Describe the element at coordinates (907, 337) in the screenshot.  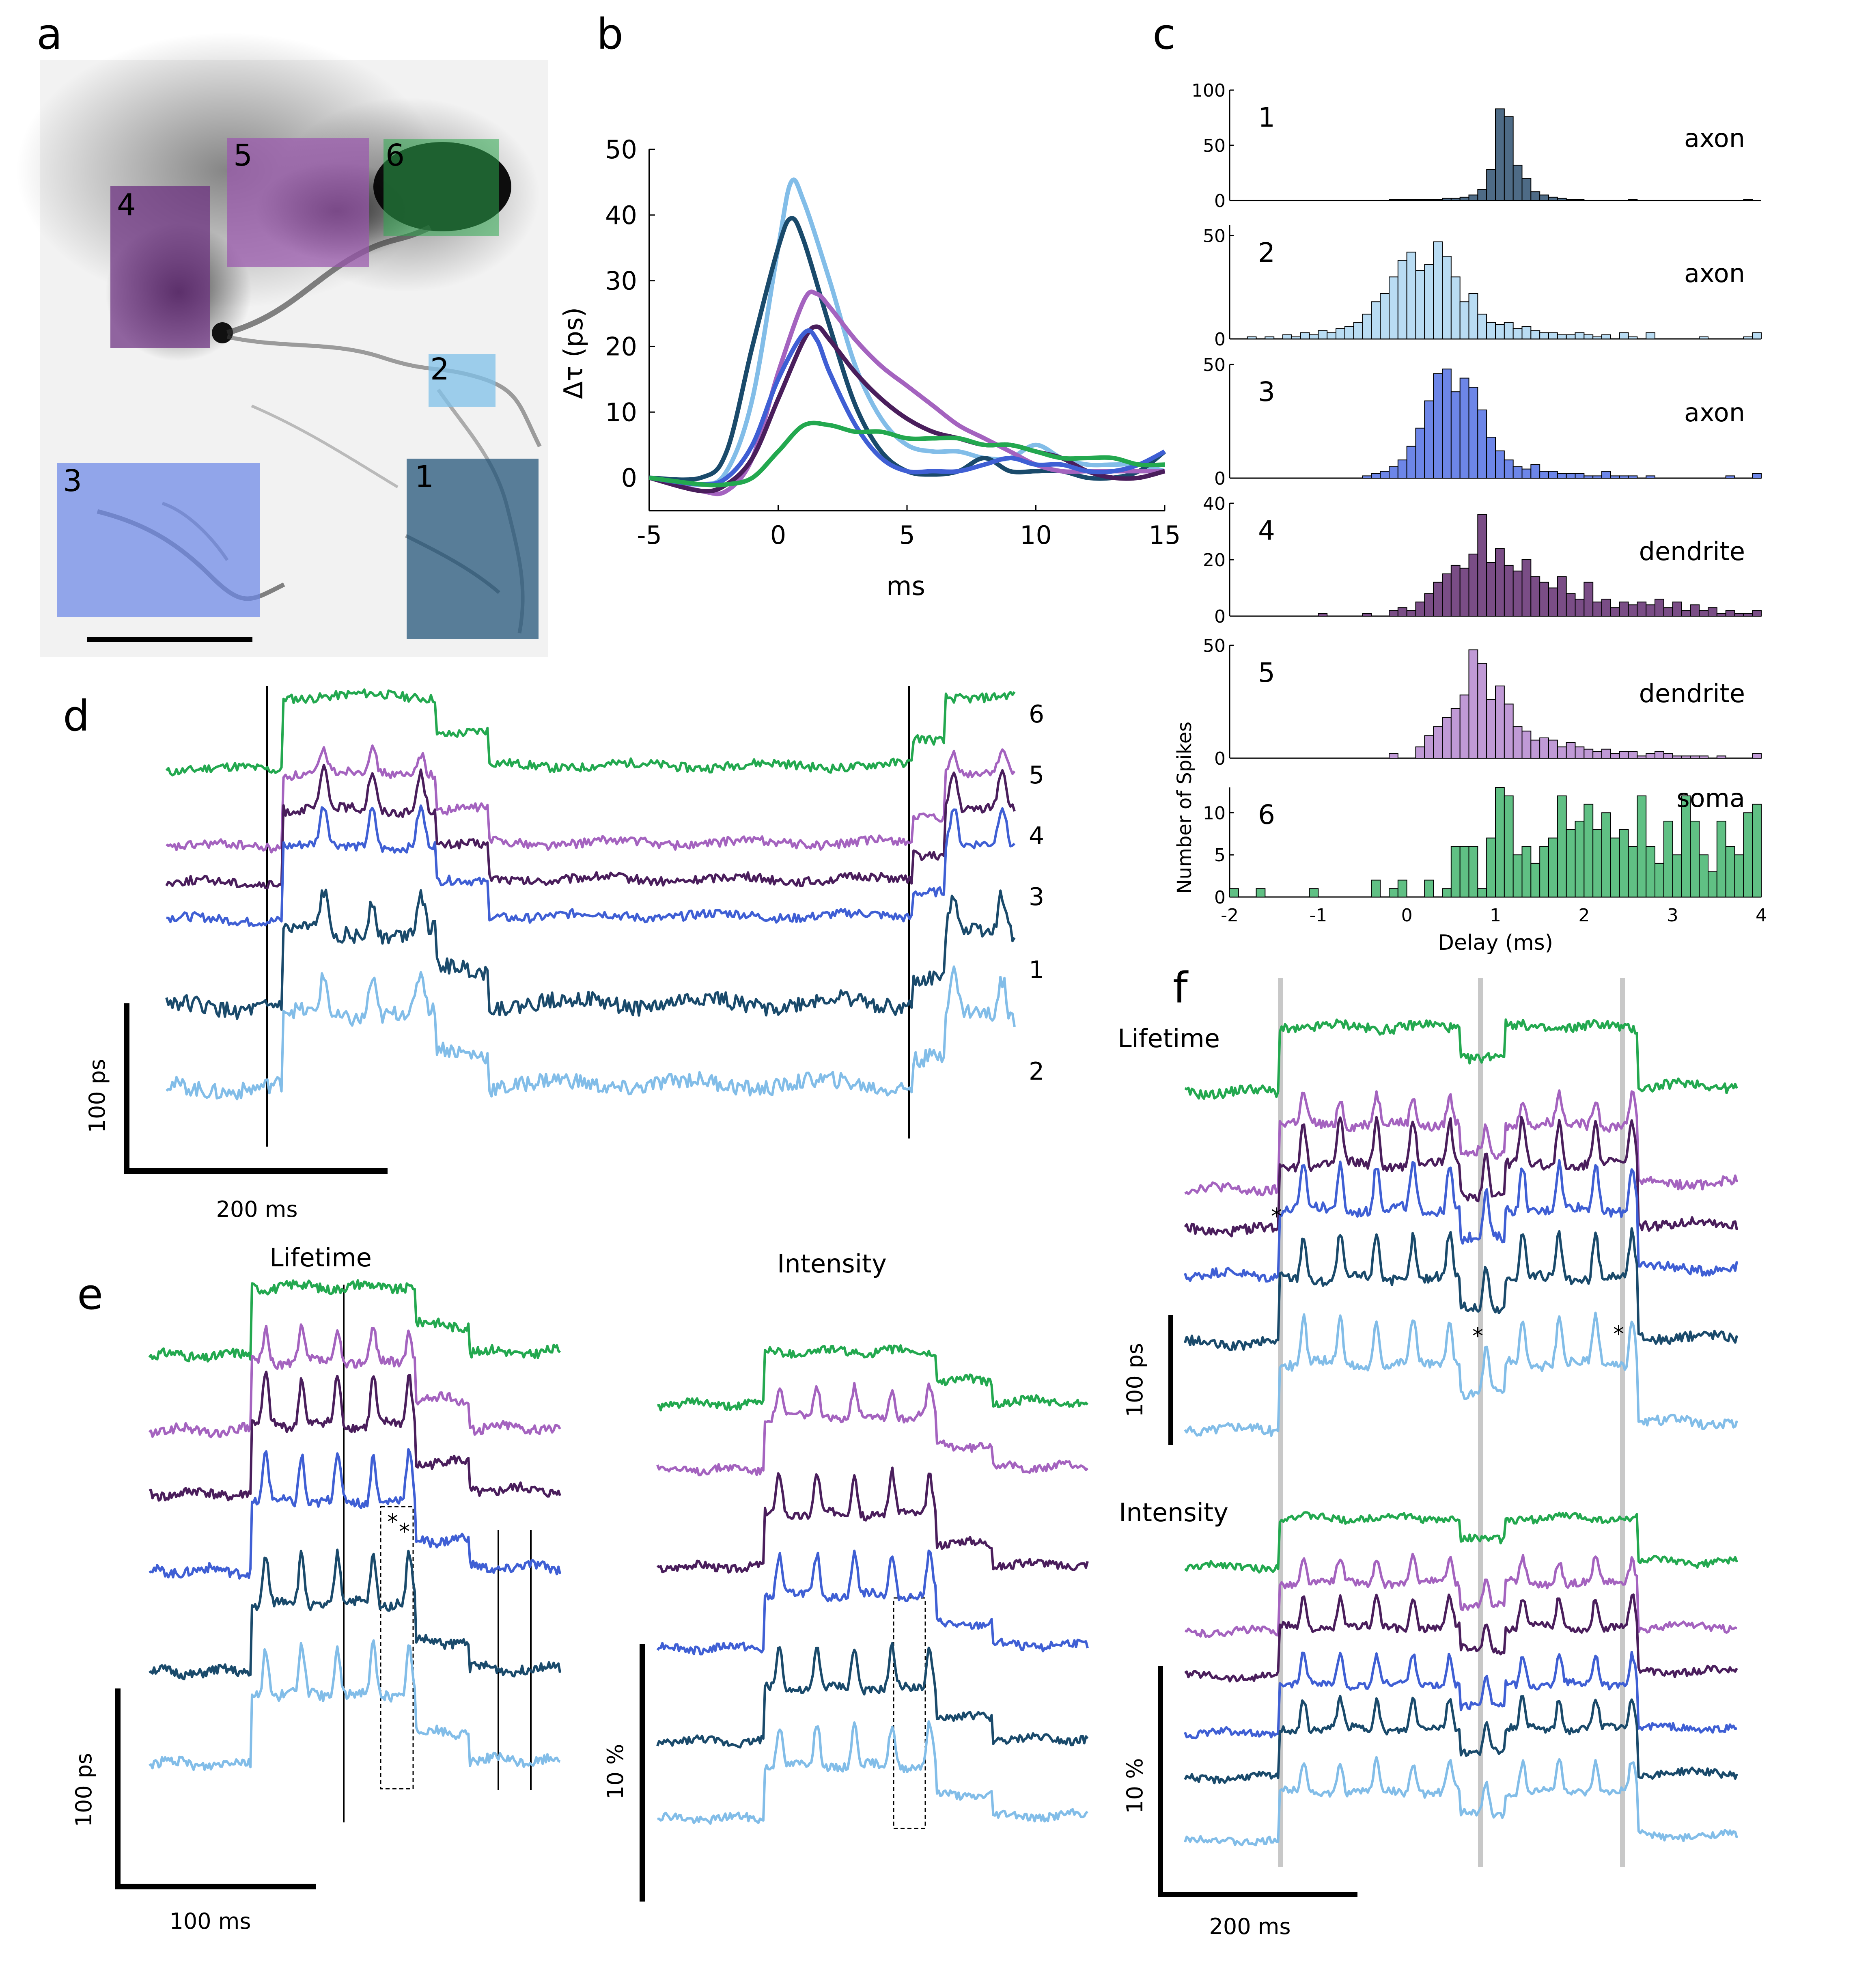
I see `panel-b-series` at that location.